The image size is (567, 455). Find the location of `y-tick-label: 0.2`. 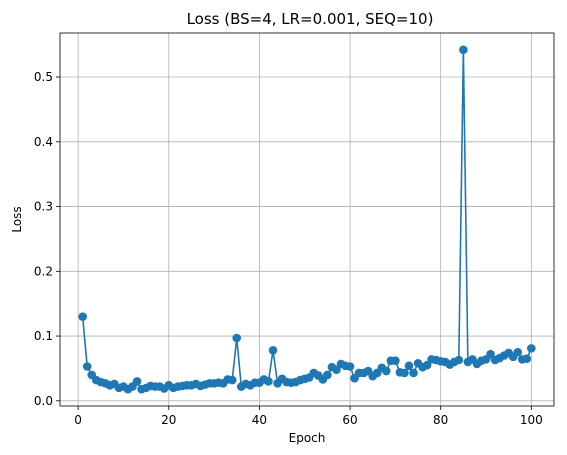

y-tick-label: 0.2 is located at coordinates (43, 271).